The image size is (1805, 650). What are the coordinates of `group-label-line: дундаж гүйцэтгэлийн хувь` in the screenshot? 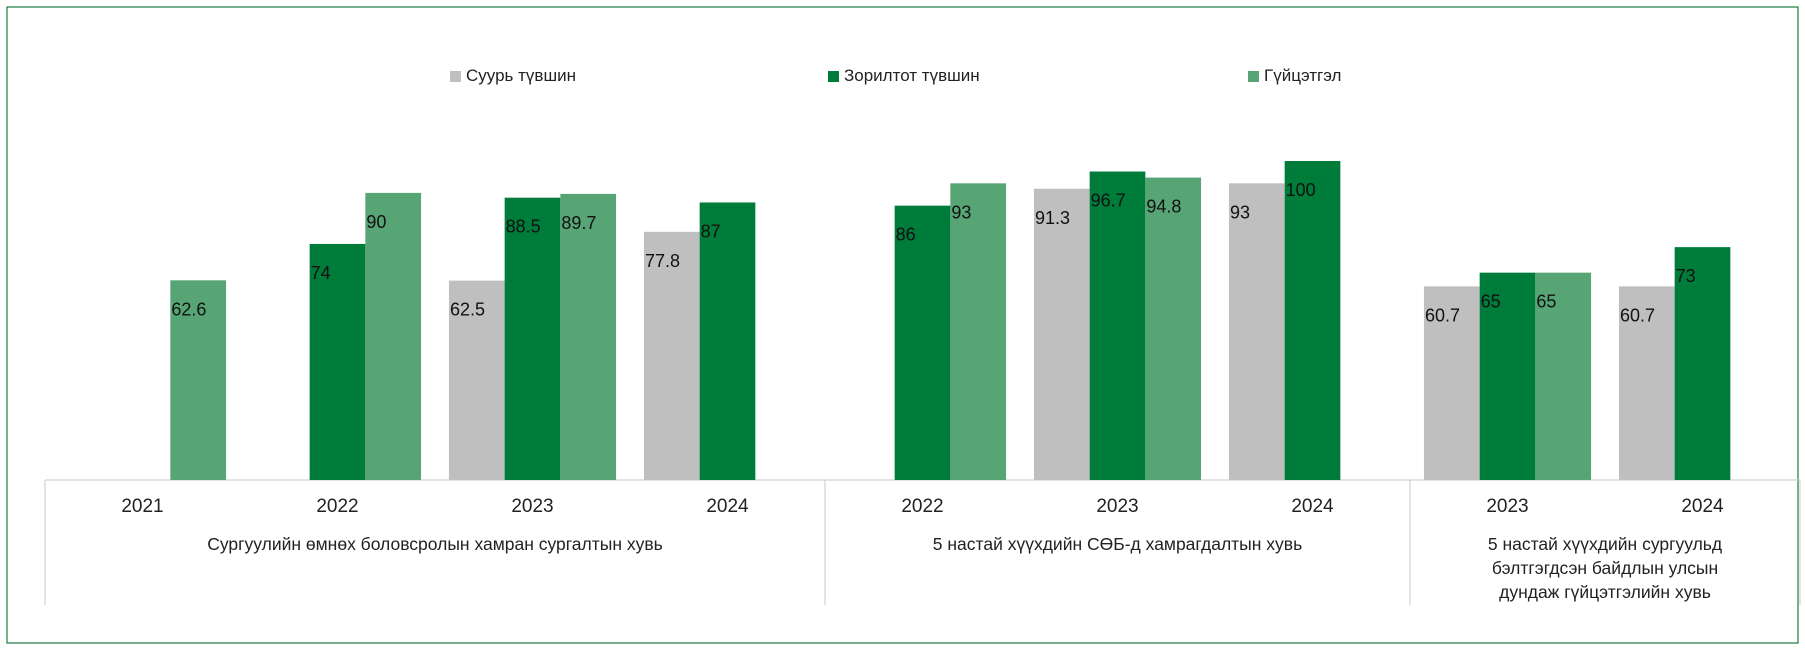 It's located at (1605, 592).